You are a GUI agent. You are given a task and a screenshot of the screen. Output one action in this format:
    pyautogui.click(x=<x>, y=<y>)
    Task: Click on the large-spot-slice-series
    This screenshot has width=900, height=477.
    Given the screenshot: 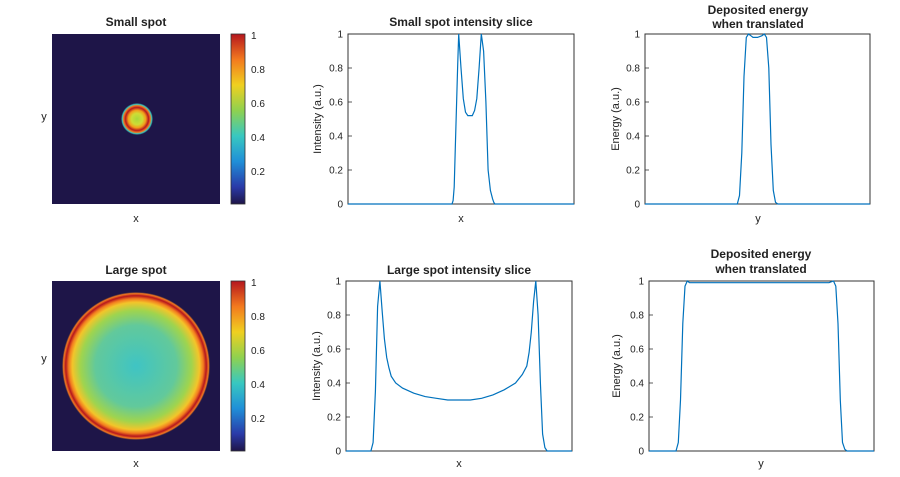 What is the action you would take?
    pyautogui.click(x=459, y=366)
    